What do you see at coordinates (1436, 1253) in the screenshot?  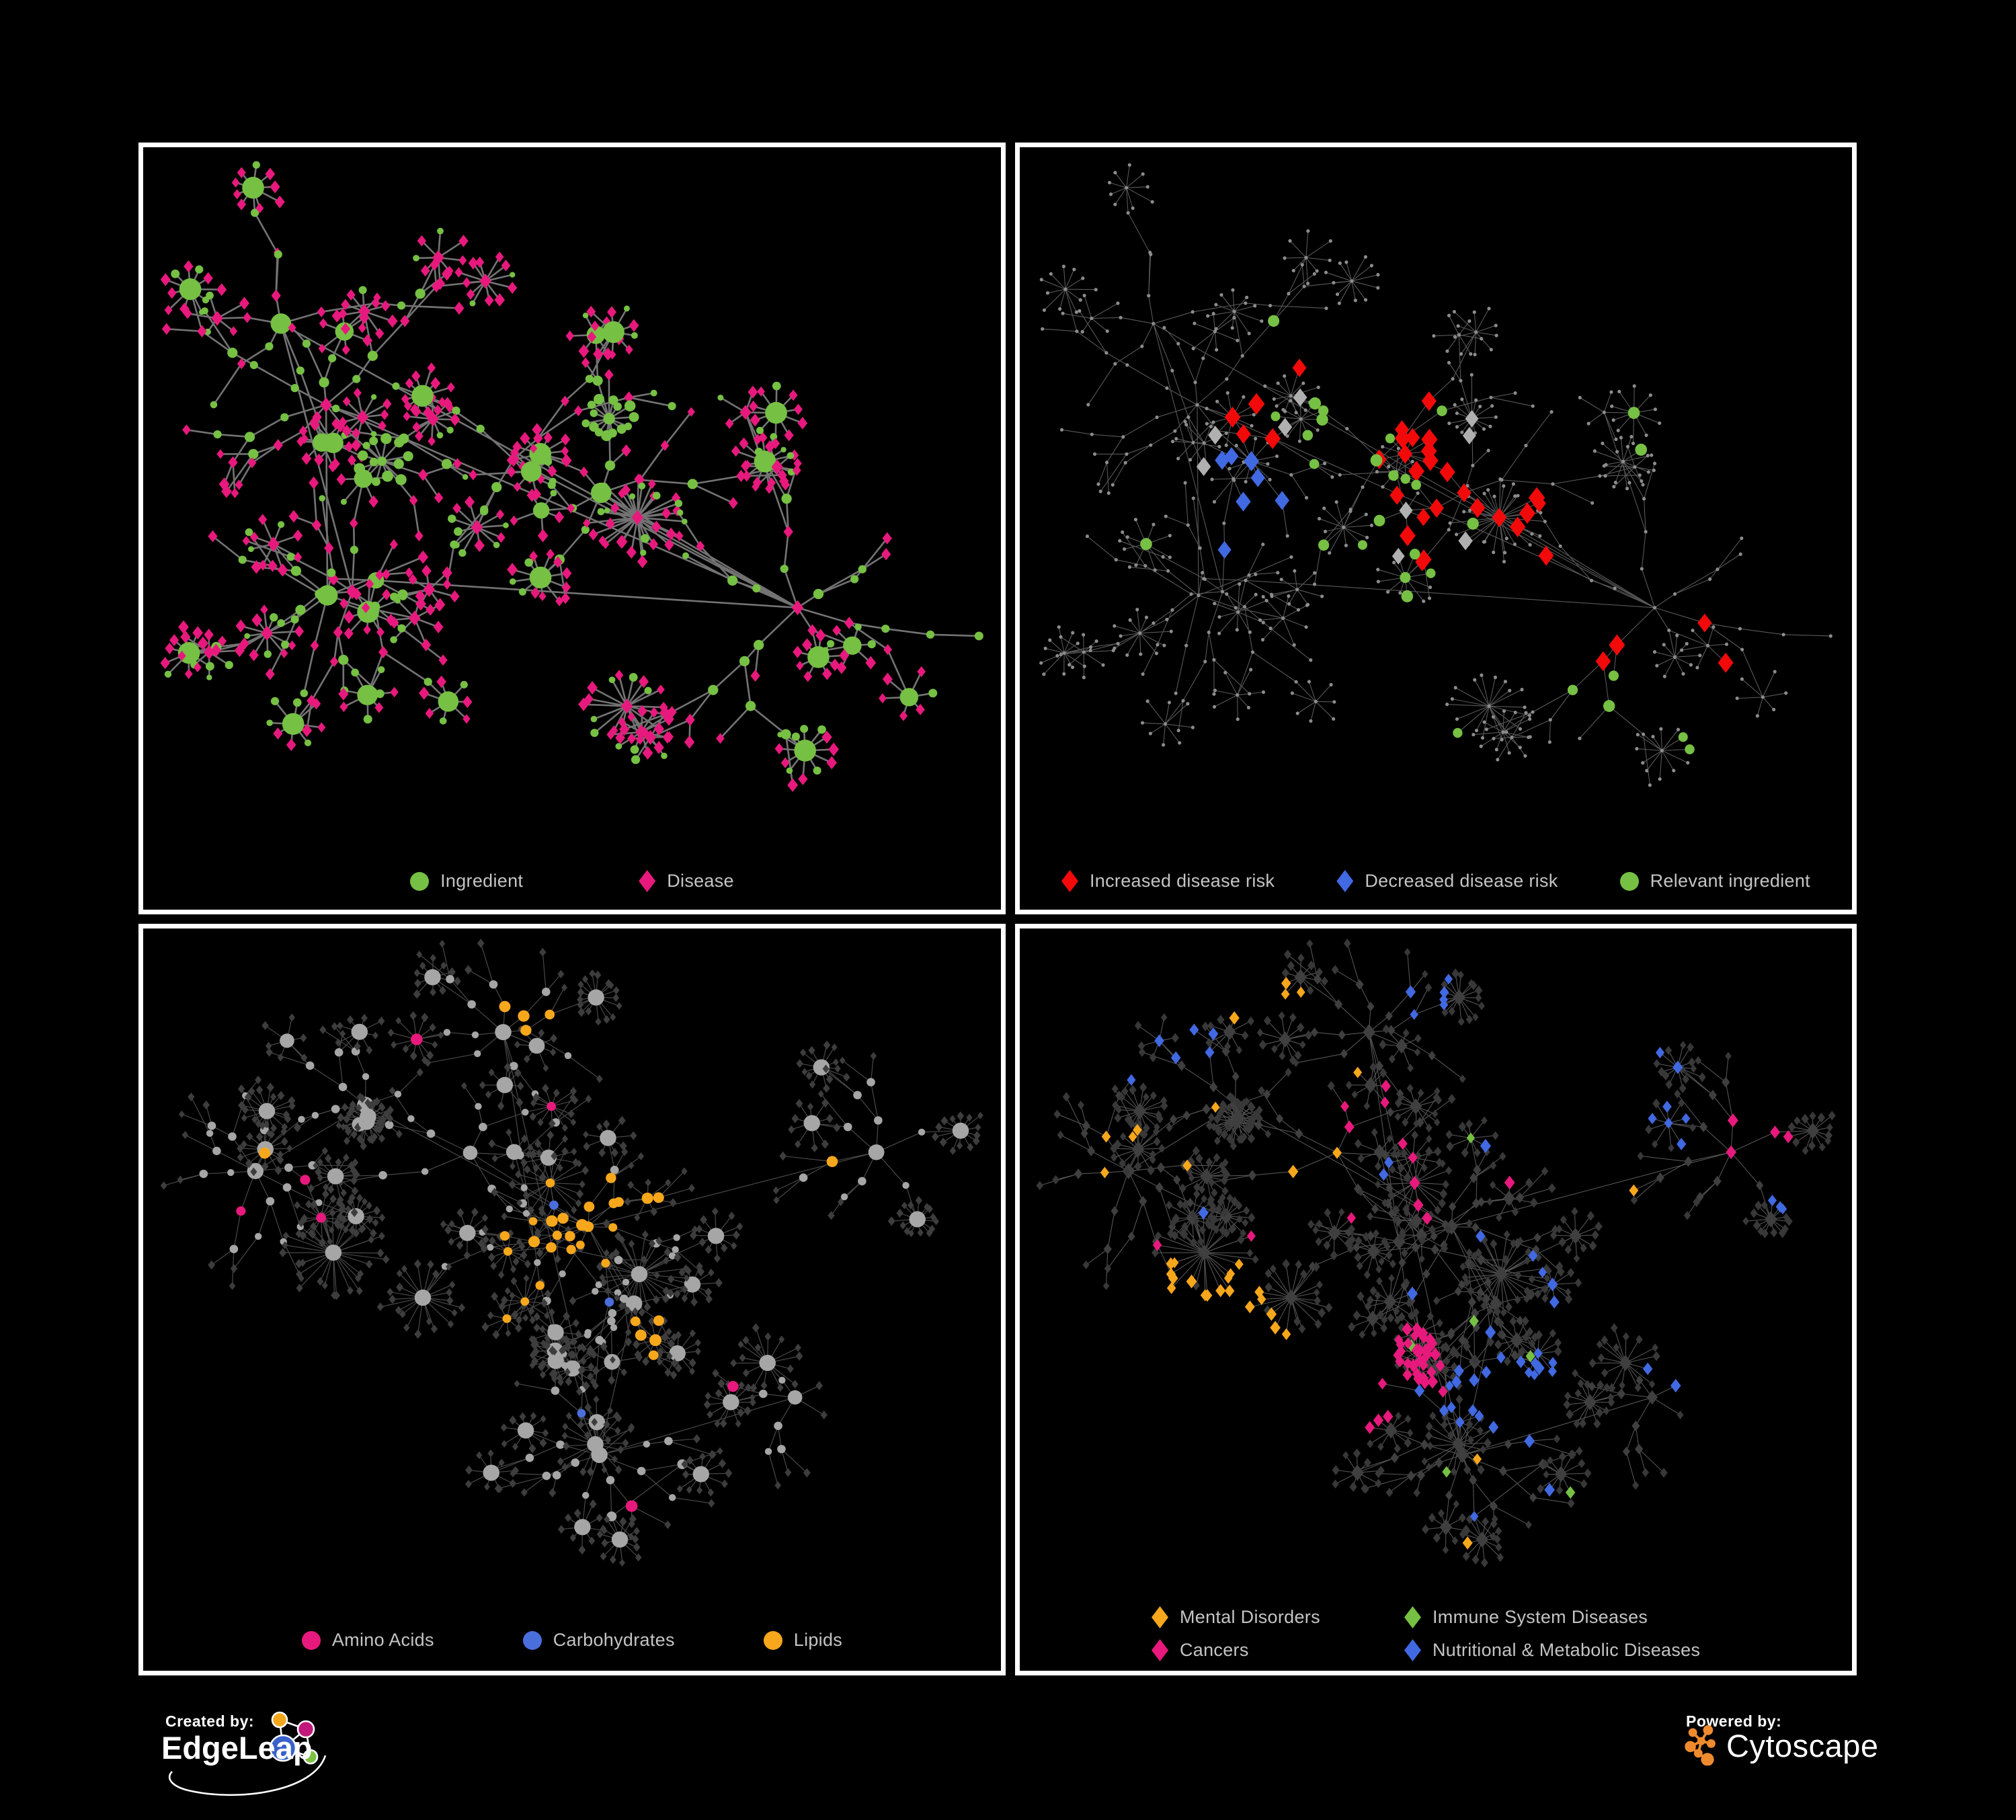 I see `network-canvas-disease-class` at bounding box center [1436, 1253].